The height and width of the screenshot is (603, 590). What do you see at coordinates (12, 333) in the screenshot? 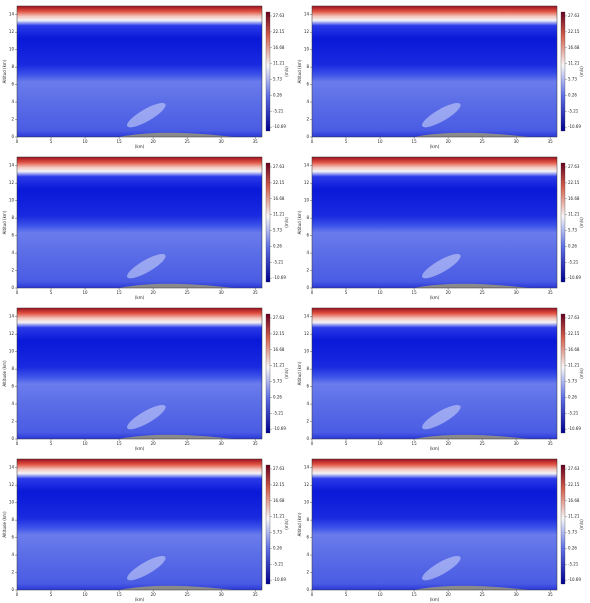
I see `y-tick-label: 12` at bounding box center [12, 333].